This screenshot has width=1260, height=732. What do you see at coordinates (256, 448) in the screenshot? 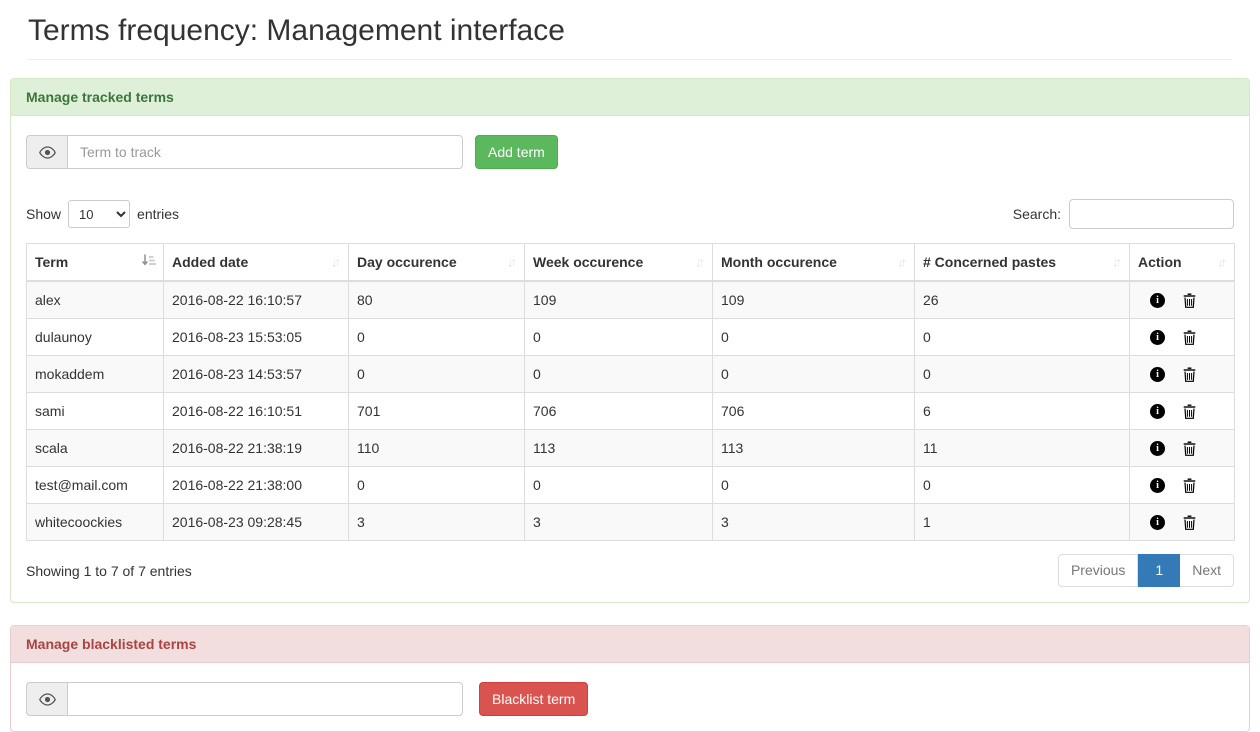
I see `cell-added-date: 2016-08-22 21:38:19` at bounding box center [256, 448].